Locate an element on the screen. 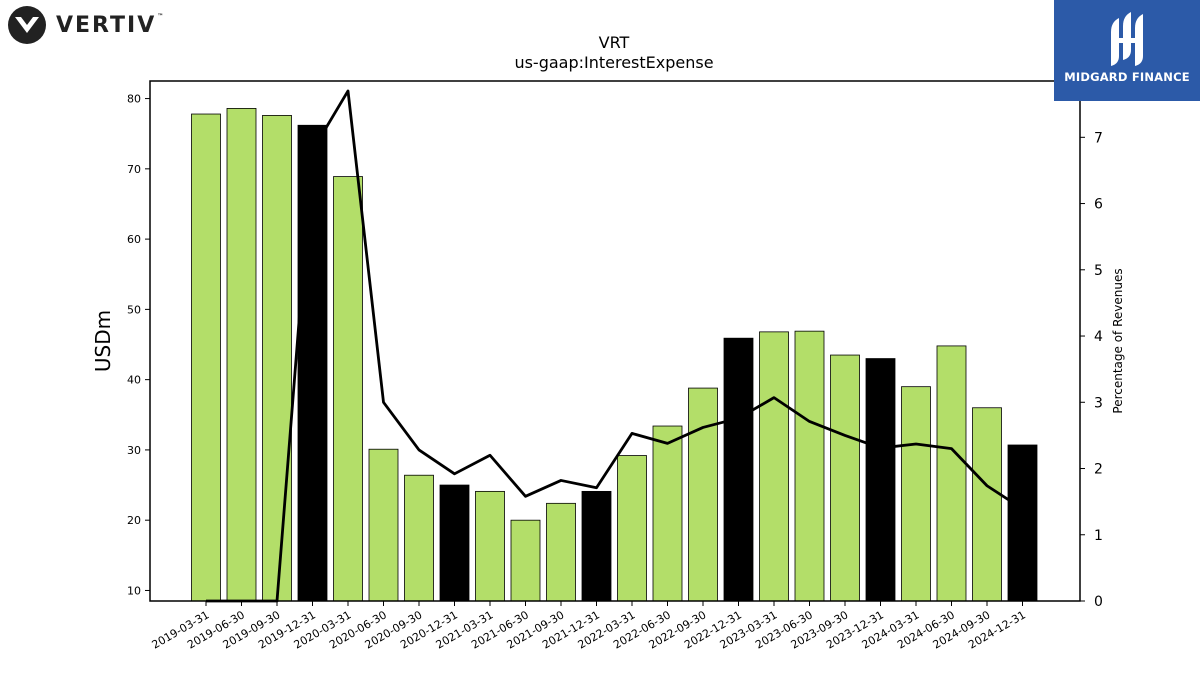  y-tick-label-50: 50 is located at coordinates (134, 309).